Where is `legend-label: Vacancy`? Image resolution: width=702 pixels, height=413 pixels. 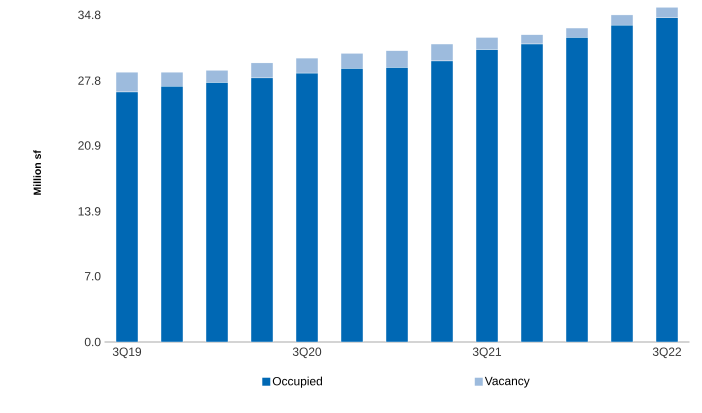
legend-label: Vacancy is located at coordinates (507, 382).